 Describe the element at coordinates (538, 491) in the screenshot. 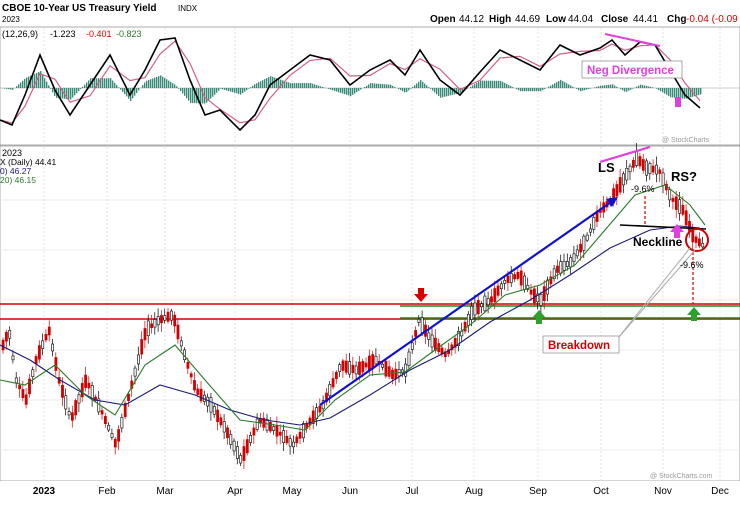

I see `x-tick-label: Sep` at that location.